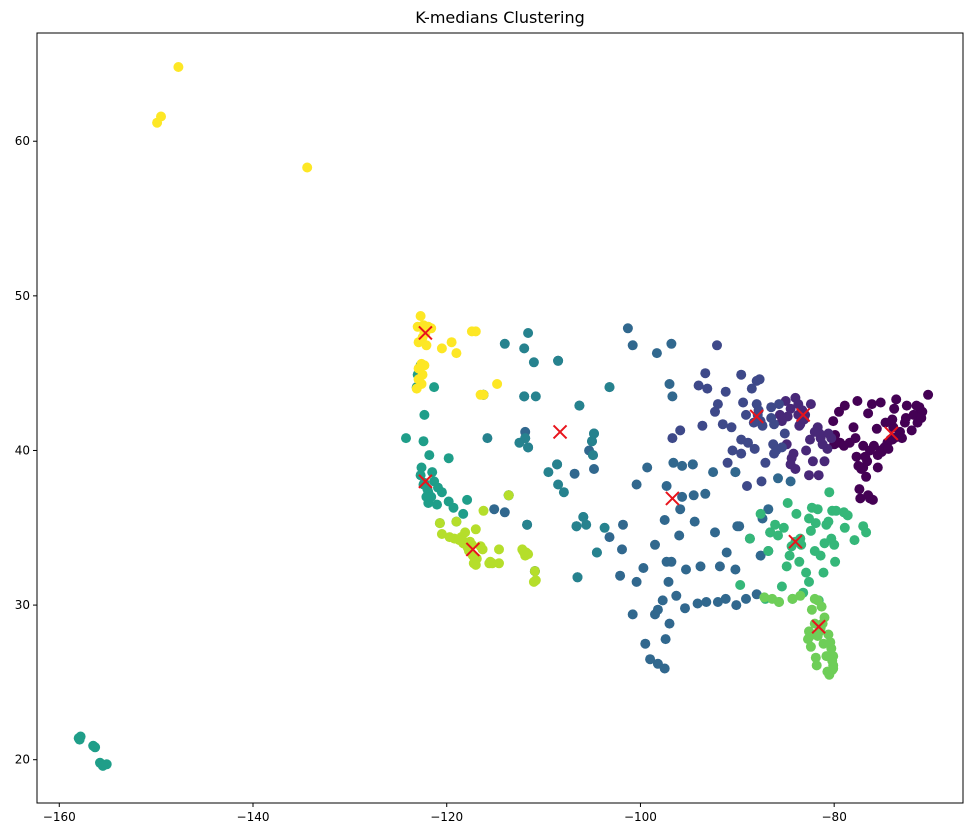  What do you see at coordinates (500, 17) in the screenshot?
I see `chart-title: K-medians Clustering` at bounding box center [500, 17].